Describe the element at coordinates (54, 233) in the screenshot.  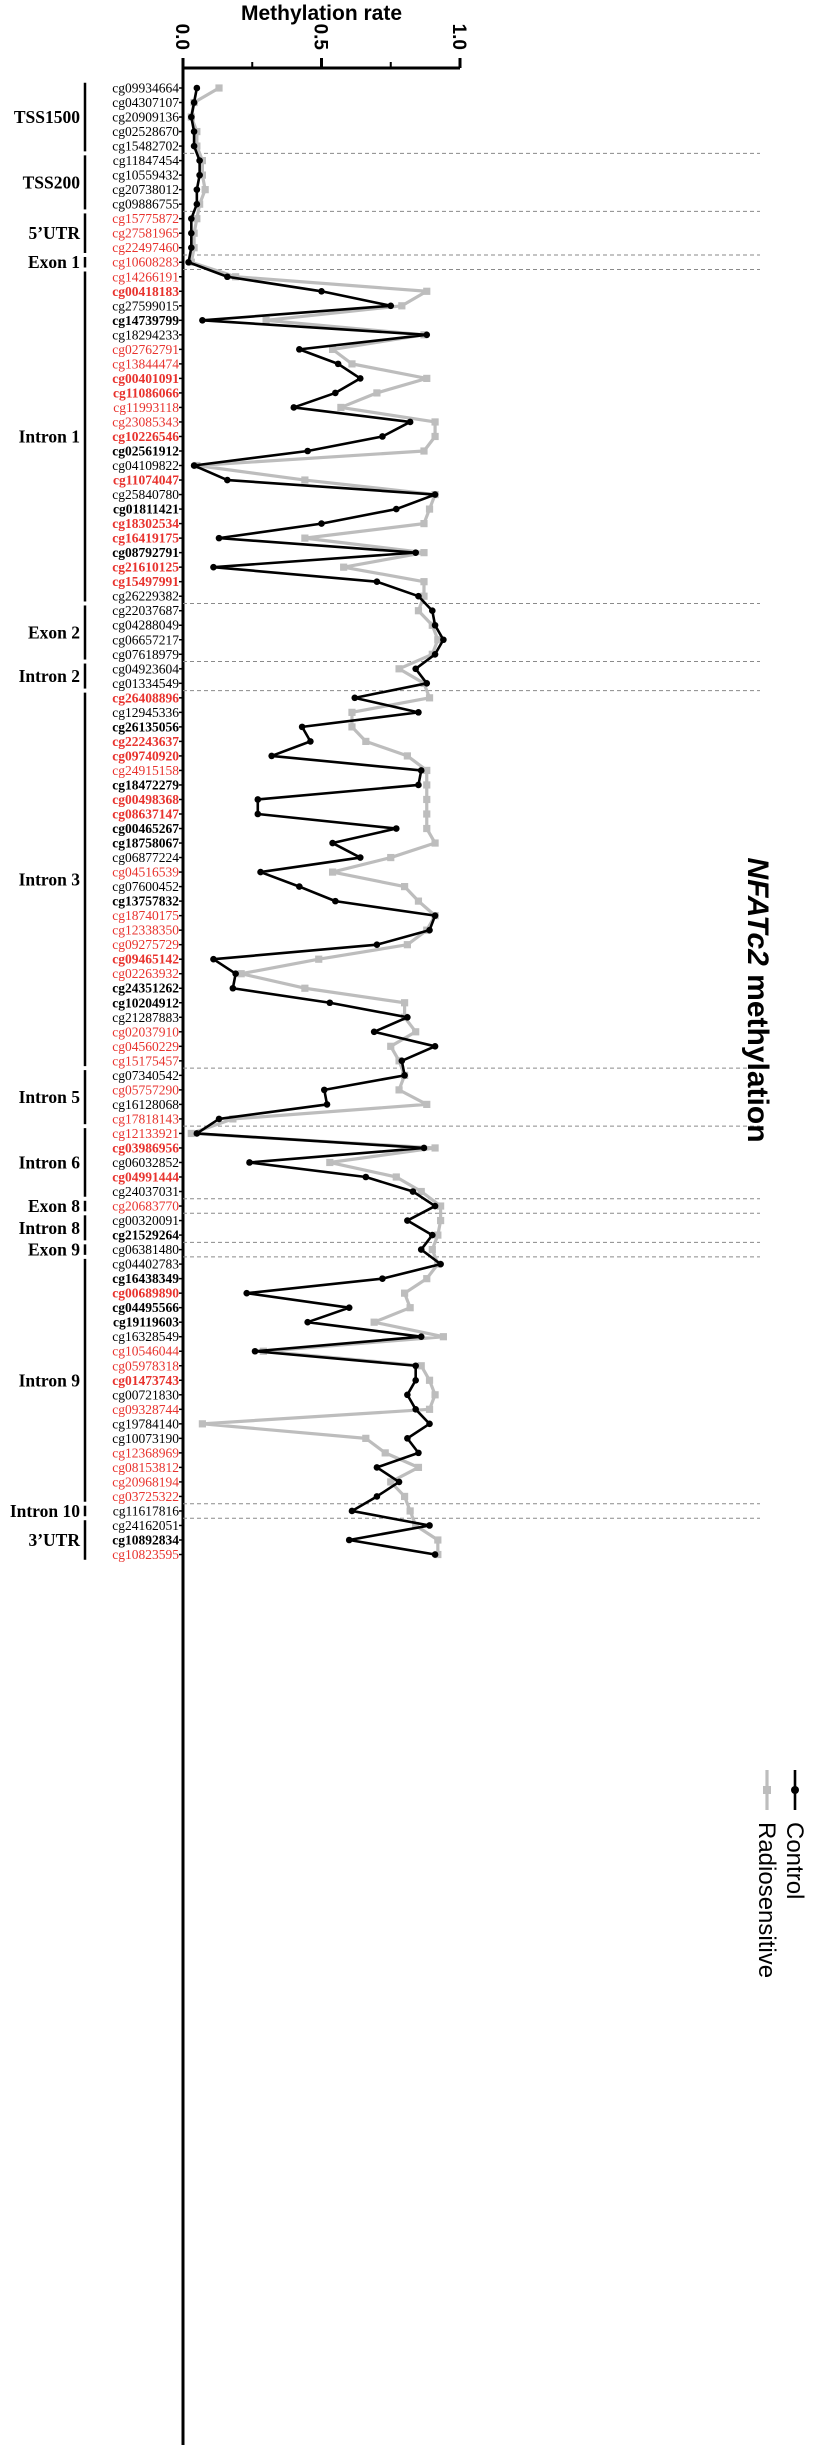
I see `region-label: 5’UTR` at that location.